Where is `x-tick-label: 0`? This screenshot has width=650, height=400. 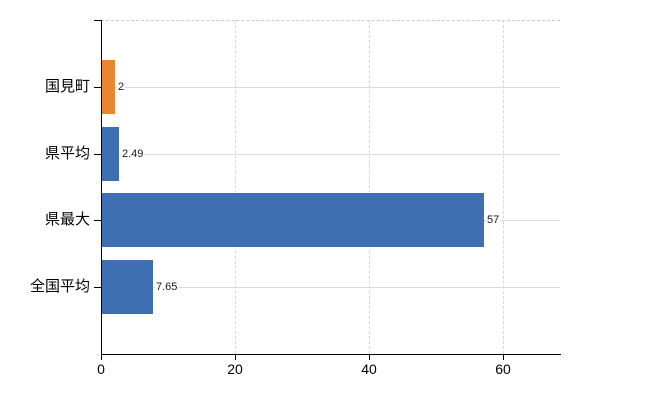
x-tick-label: 0 is located at coordinates (101, 369).